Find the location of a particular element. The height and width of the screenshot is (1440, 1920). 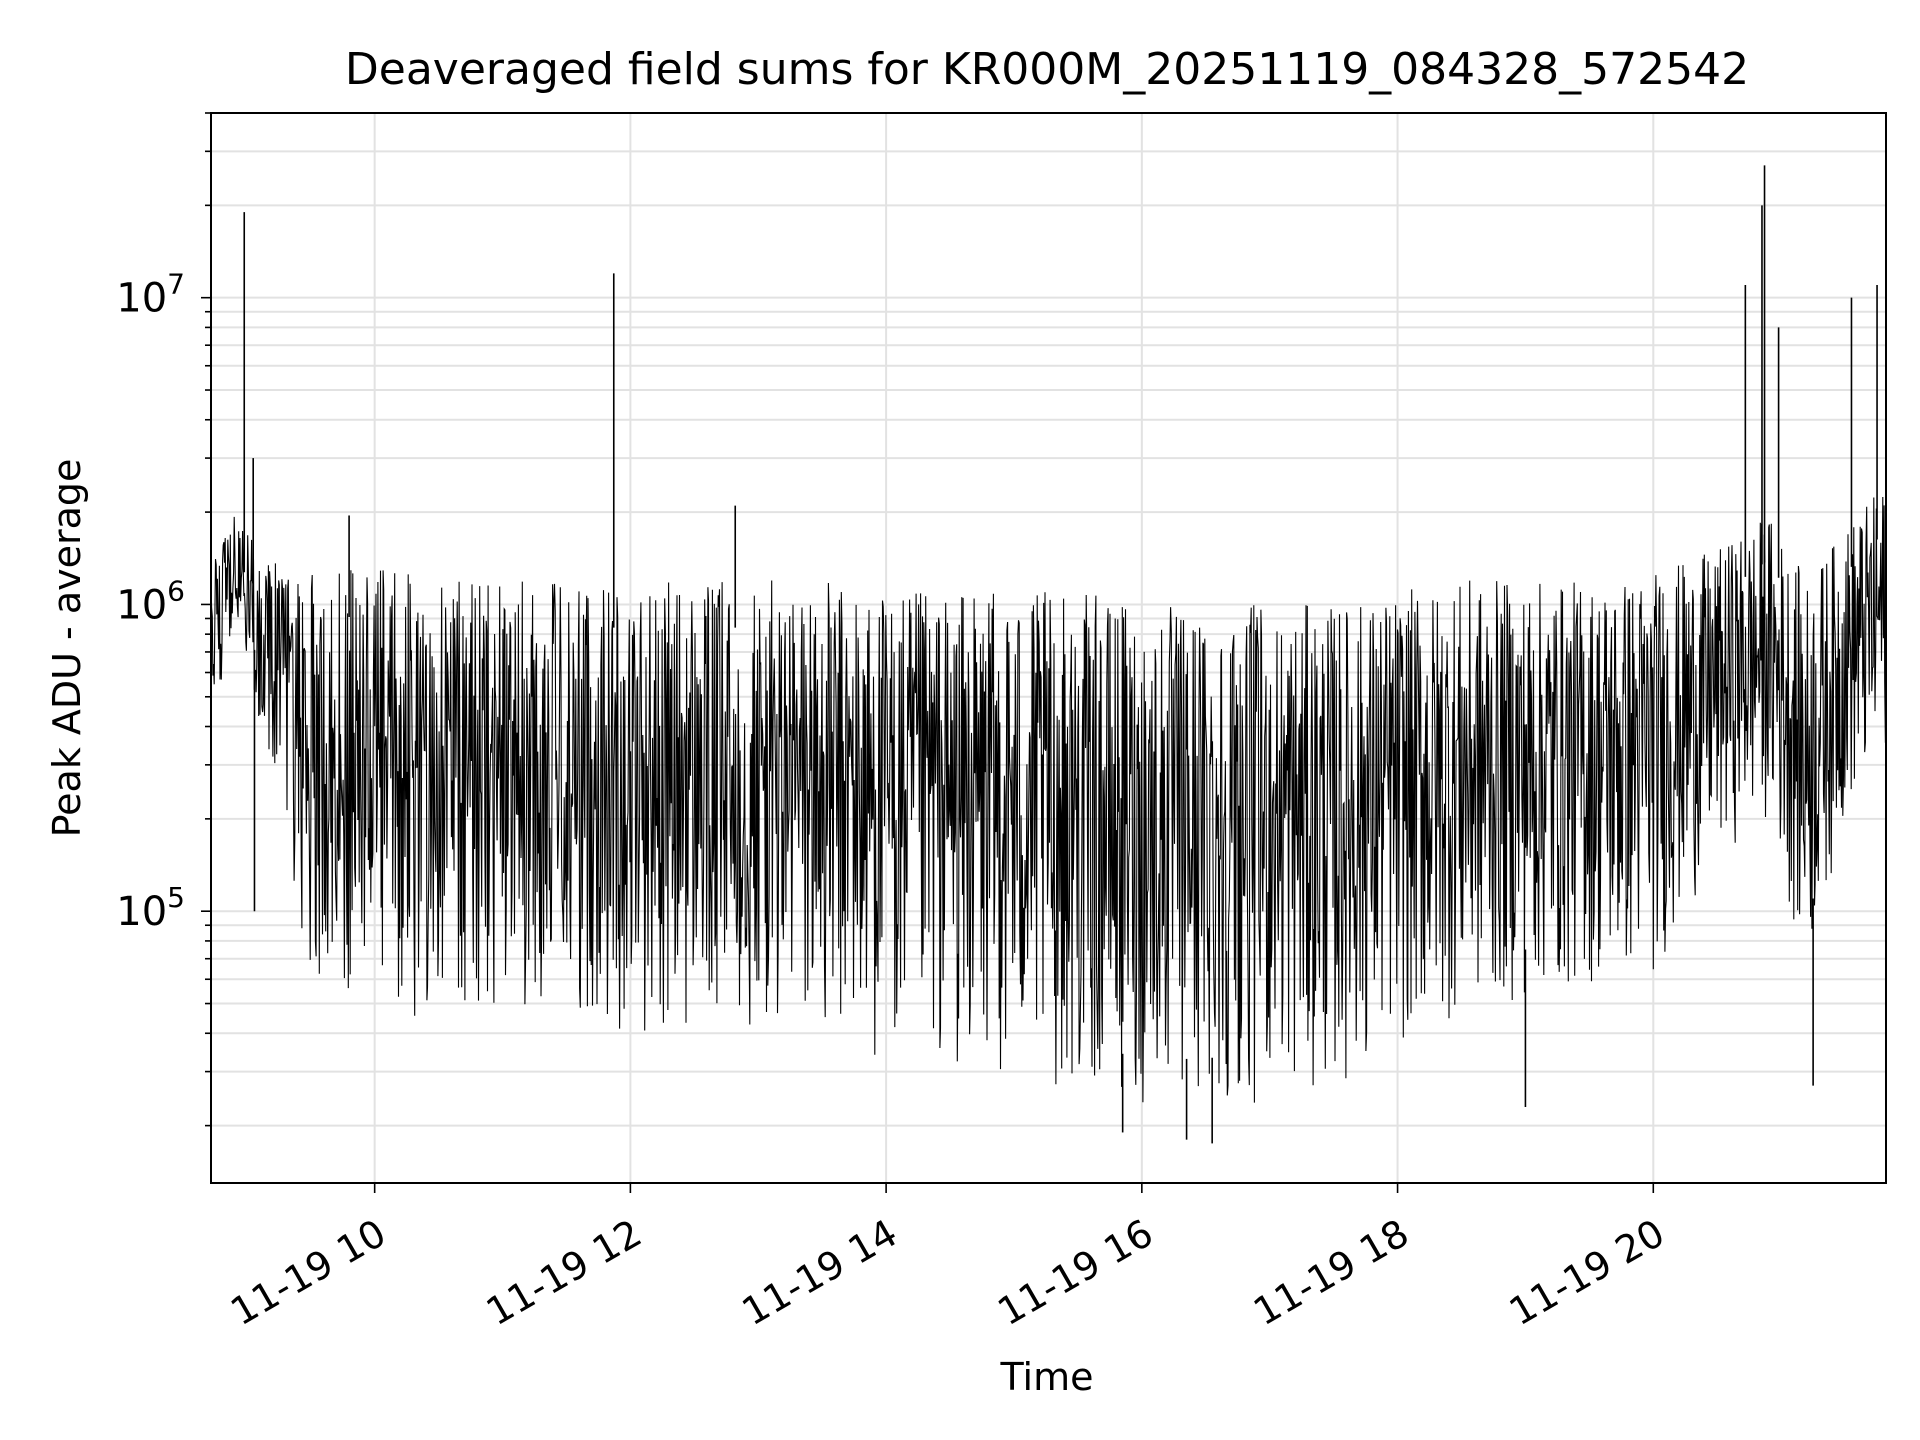

y-tick-exponent: 7 is located at coordinates (176, 284).